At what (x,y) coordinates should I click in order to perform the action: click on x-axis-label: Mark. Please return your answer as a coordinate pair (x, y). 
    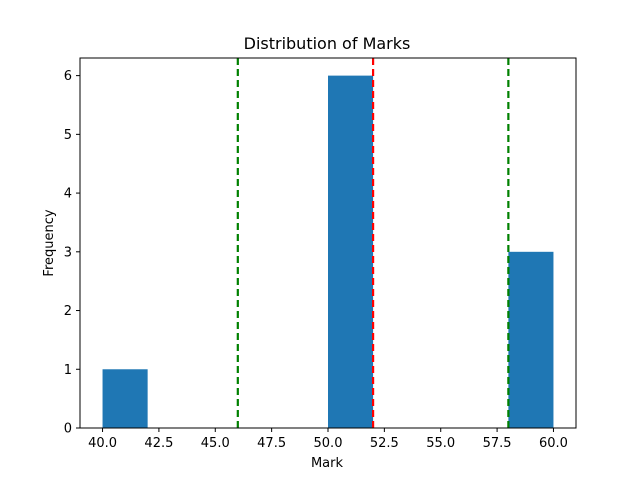
    Looking at the image, I should click on (327, 463).